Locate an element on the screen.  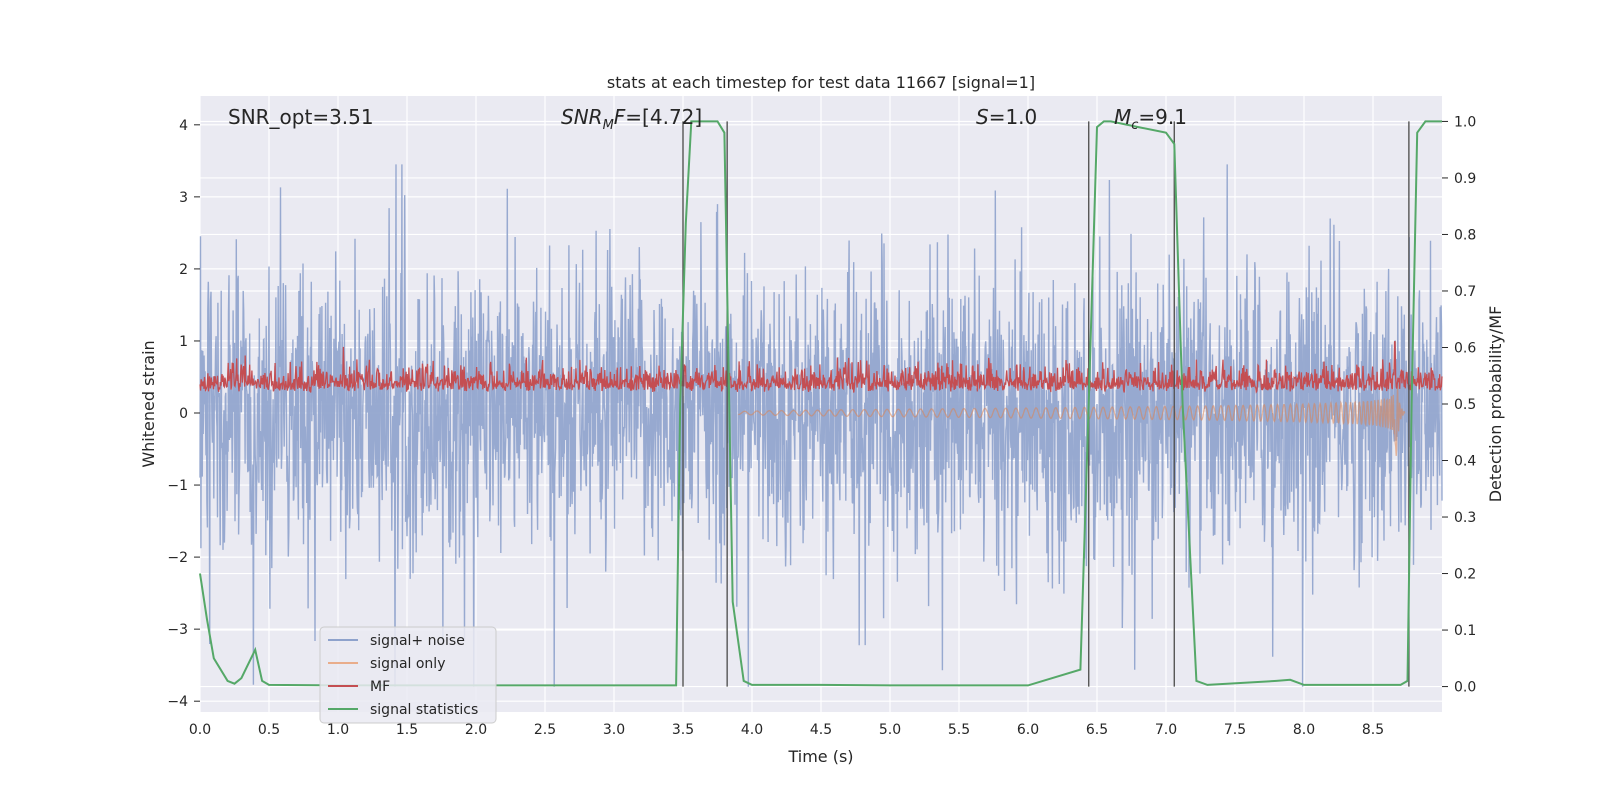
x-tick-label: 5.0 is located at coordinates (890, 730).